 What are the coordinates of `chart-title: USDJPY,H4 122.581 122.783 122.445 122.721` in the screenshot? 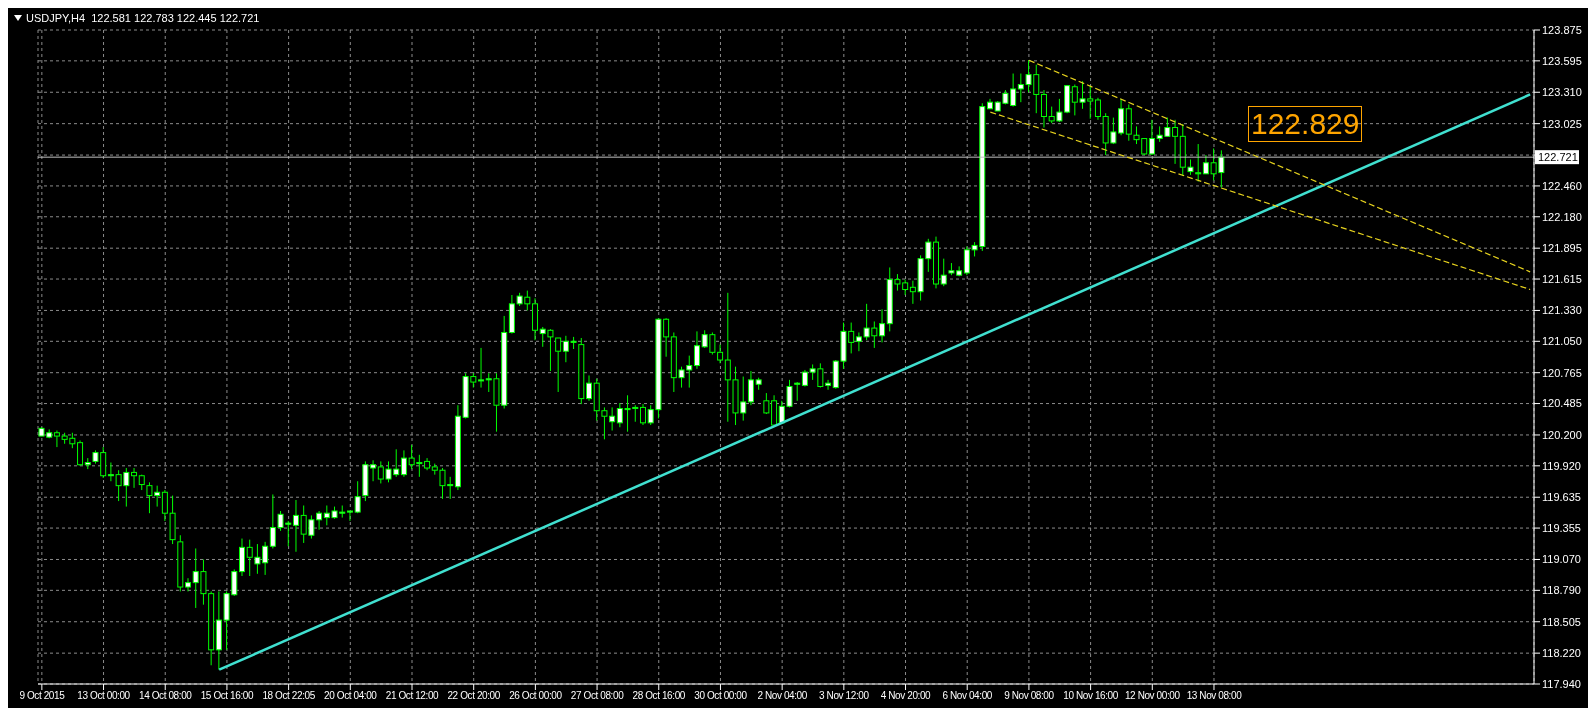 It's located at (143, 18).